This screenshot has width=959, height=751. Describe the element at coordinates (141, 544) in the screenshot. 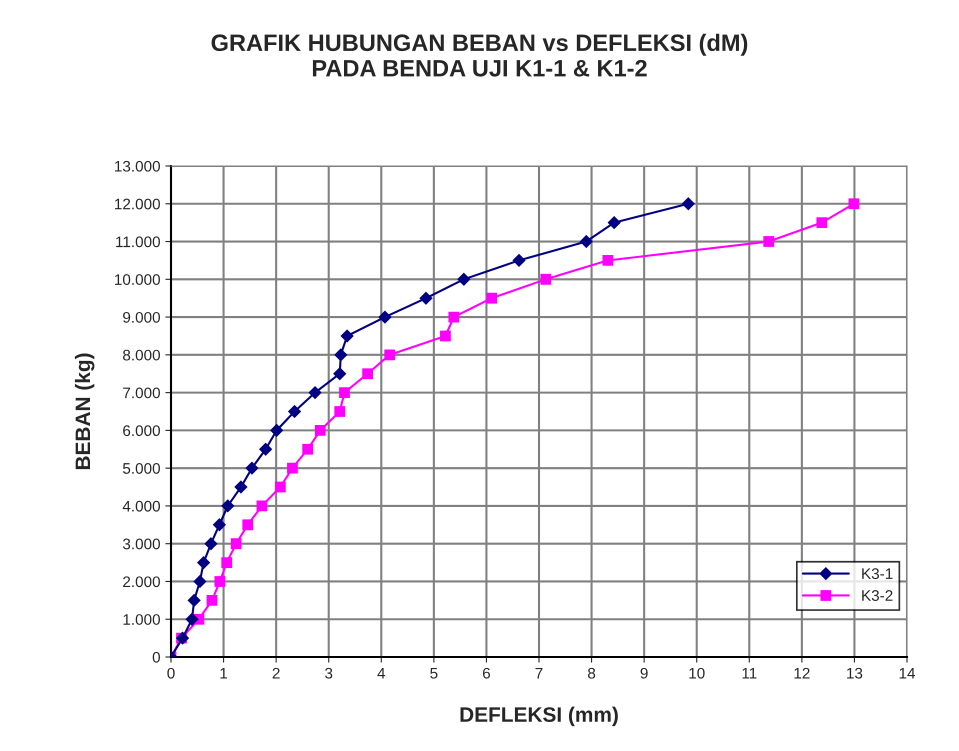

I see `y-tick-label: 3.000` at that location.